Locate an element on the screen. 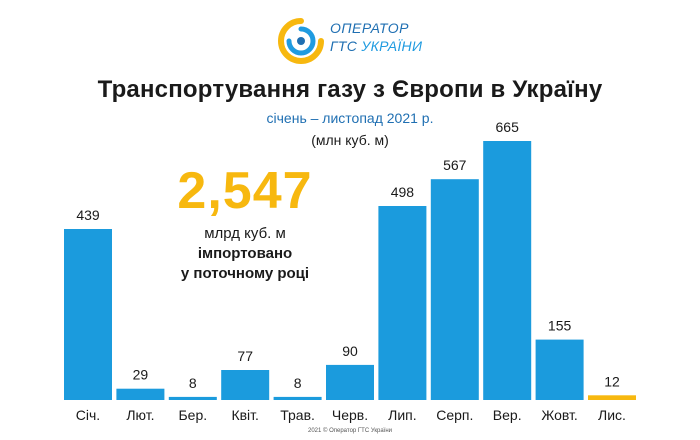 The width and height of the screenshot is (700, 440). bar-value-label-7: 498 is located at coordinates (403, 192).